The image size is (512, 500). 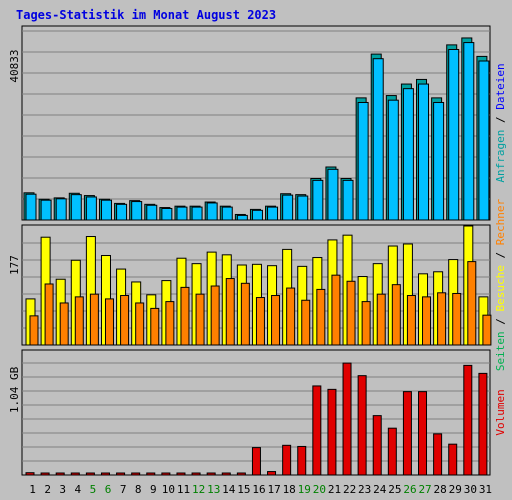 What do you see at coordinates (334, 489) in the screenshot?
I see `x-tick-day-21: 21` at bounding box center [334, 489].